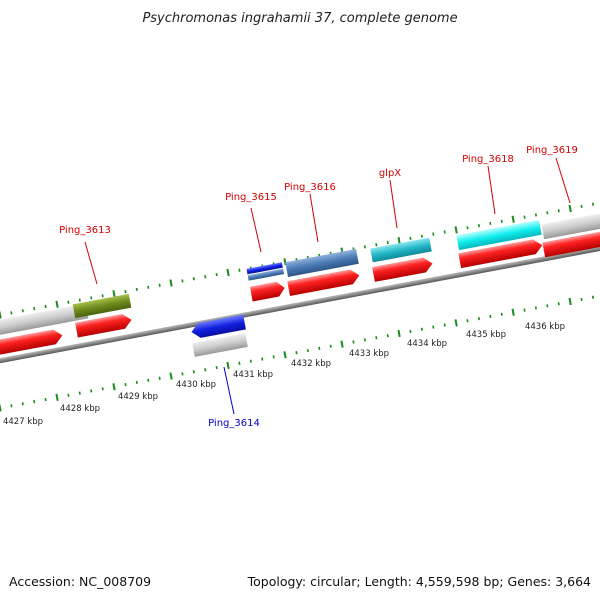  I want to click on gene-label-ping-3618: Ping_3618, so click(488, 159).